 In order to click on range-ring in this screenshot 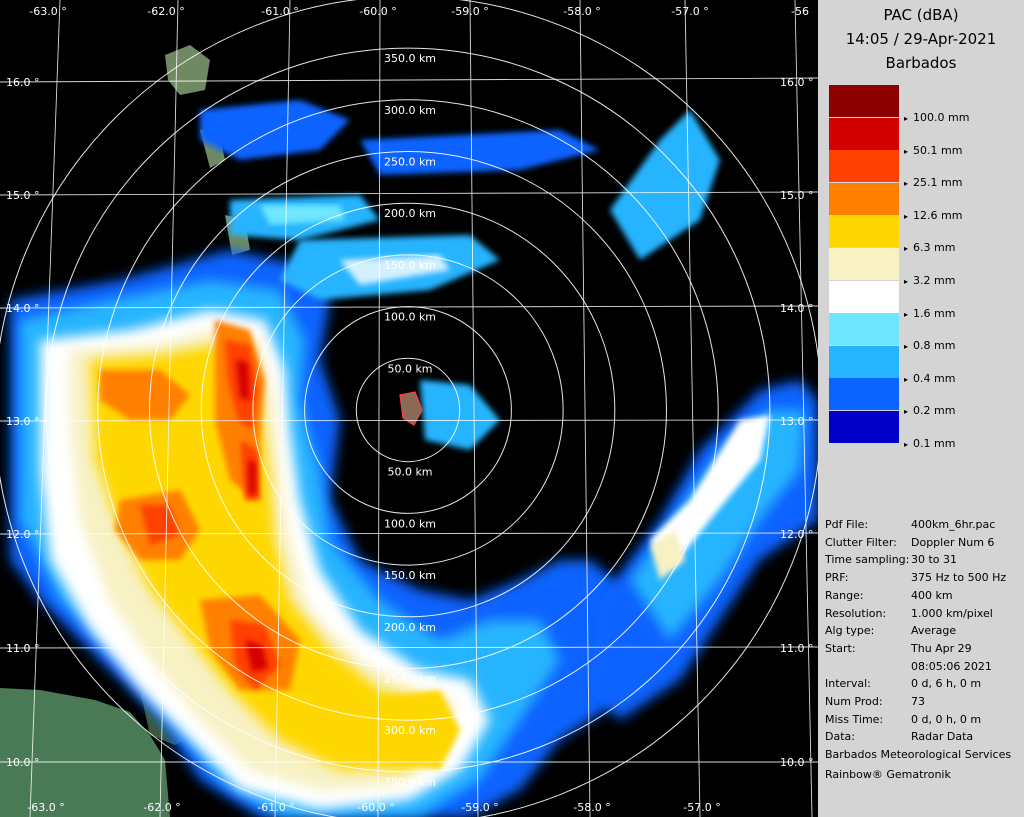, I will do `click(408, 410)`.